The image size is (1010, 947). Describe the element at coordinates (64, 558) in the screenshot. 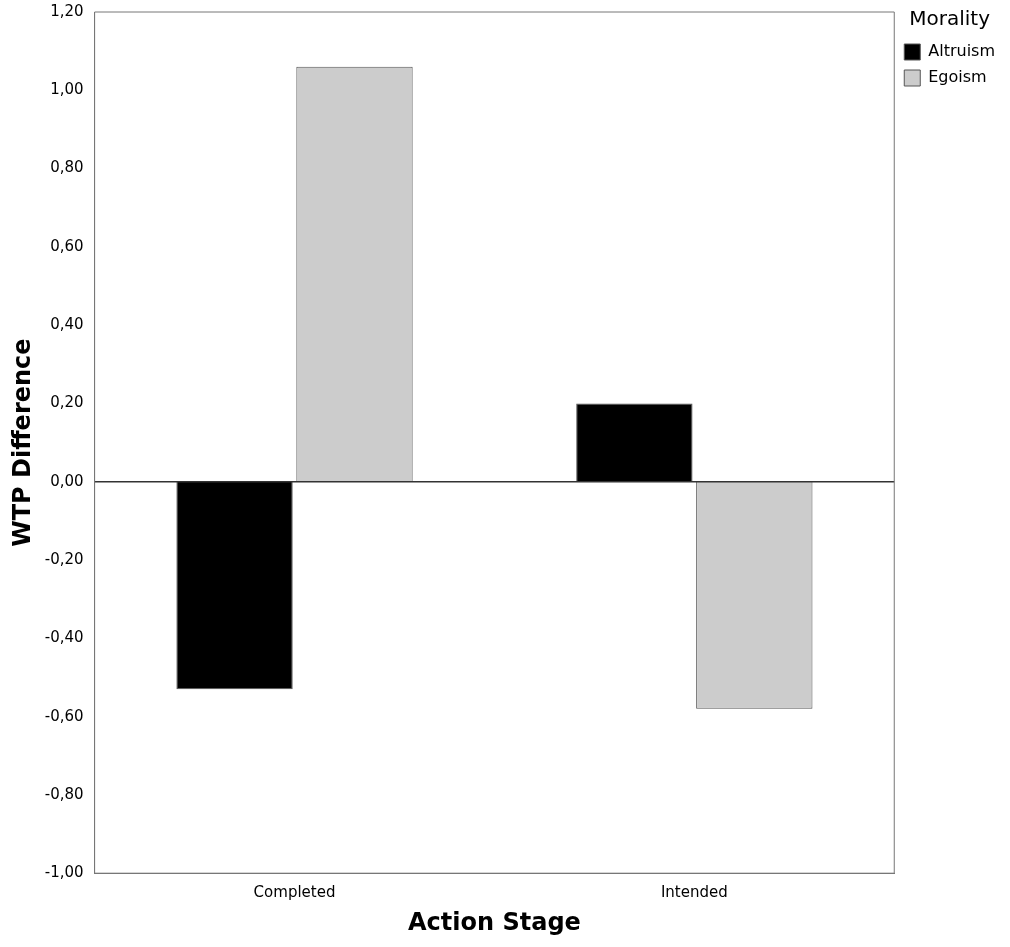

I see `y-tick-label: -0,20` at that location.